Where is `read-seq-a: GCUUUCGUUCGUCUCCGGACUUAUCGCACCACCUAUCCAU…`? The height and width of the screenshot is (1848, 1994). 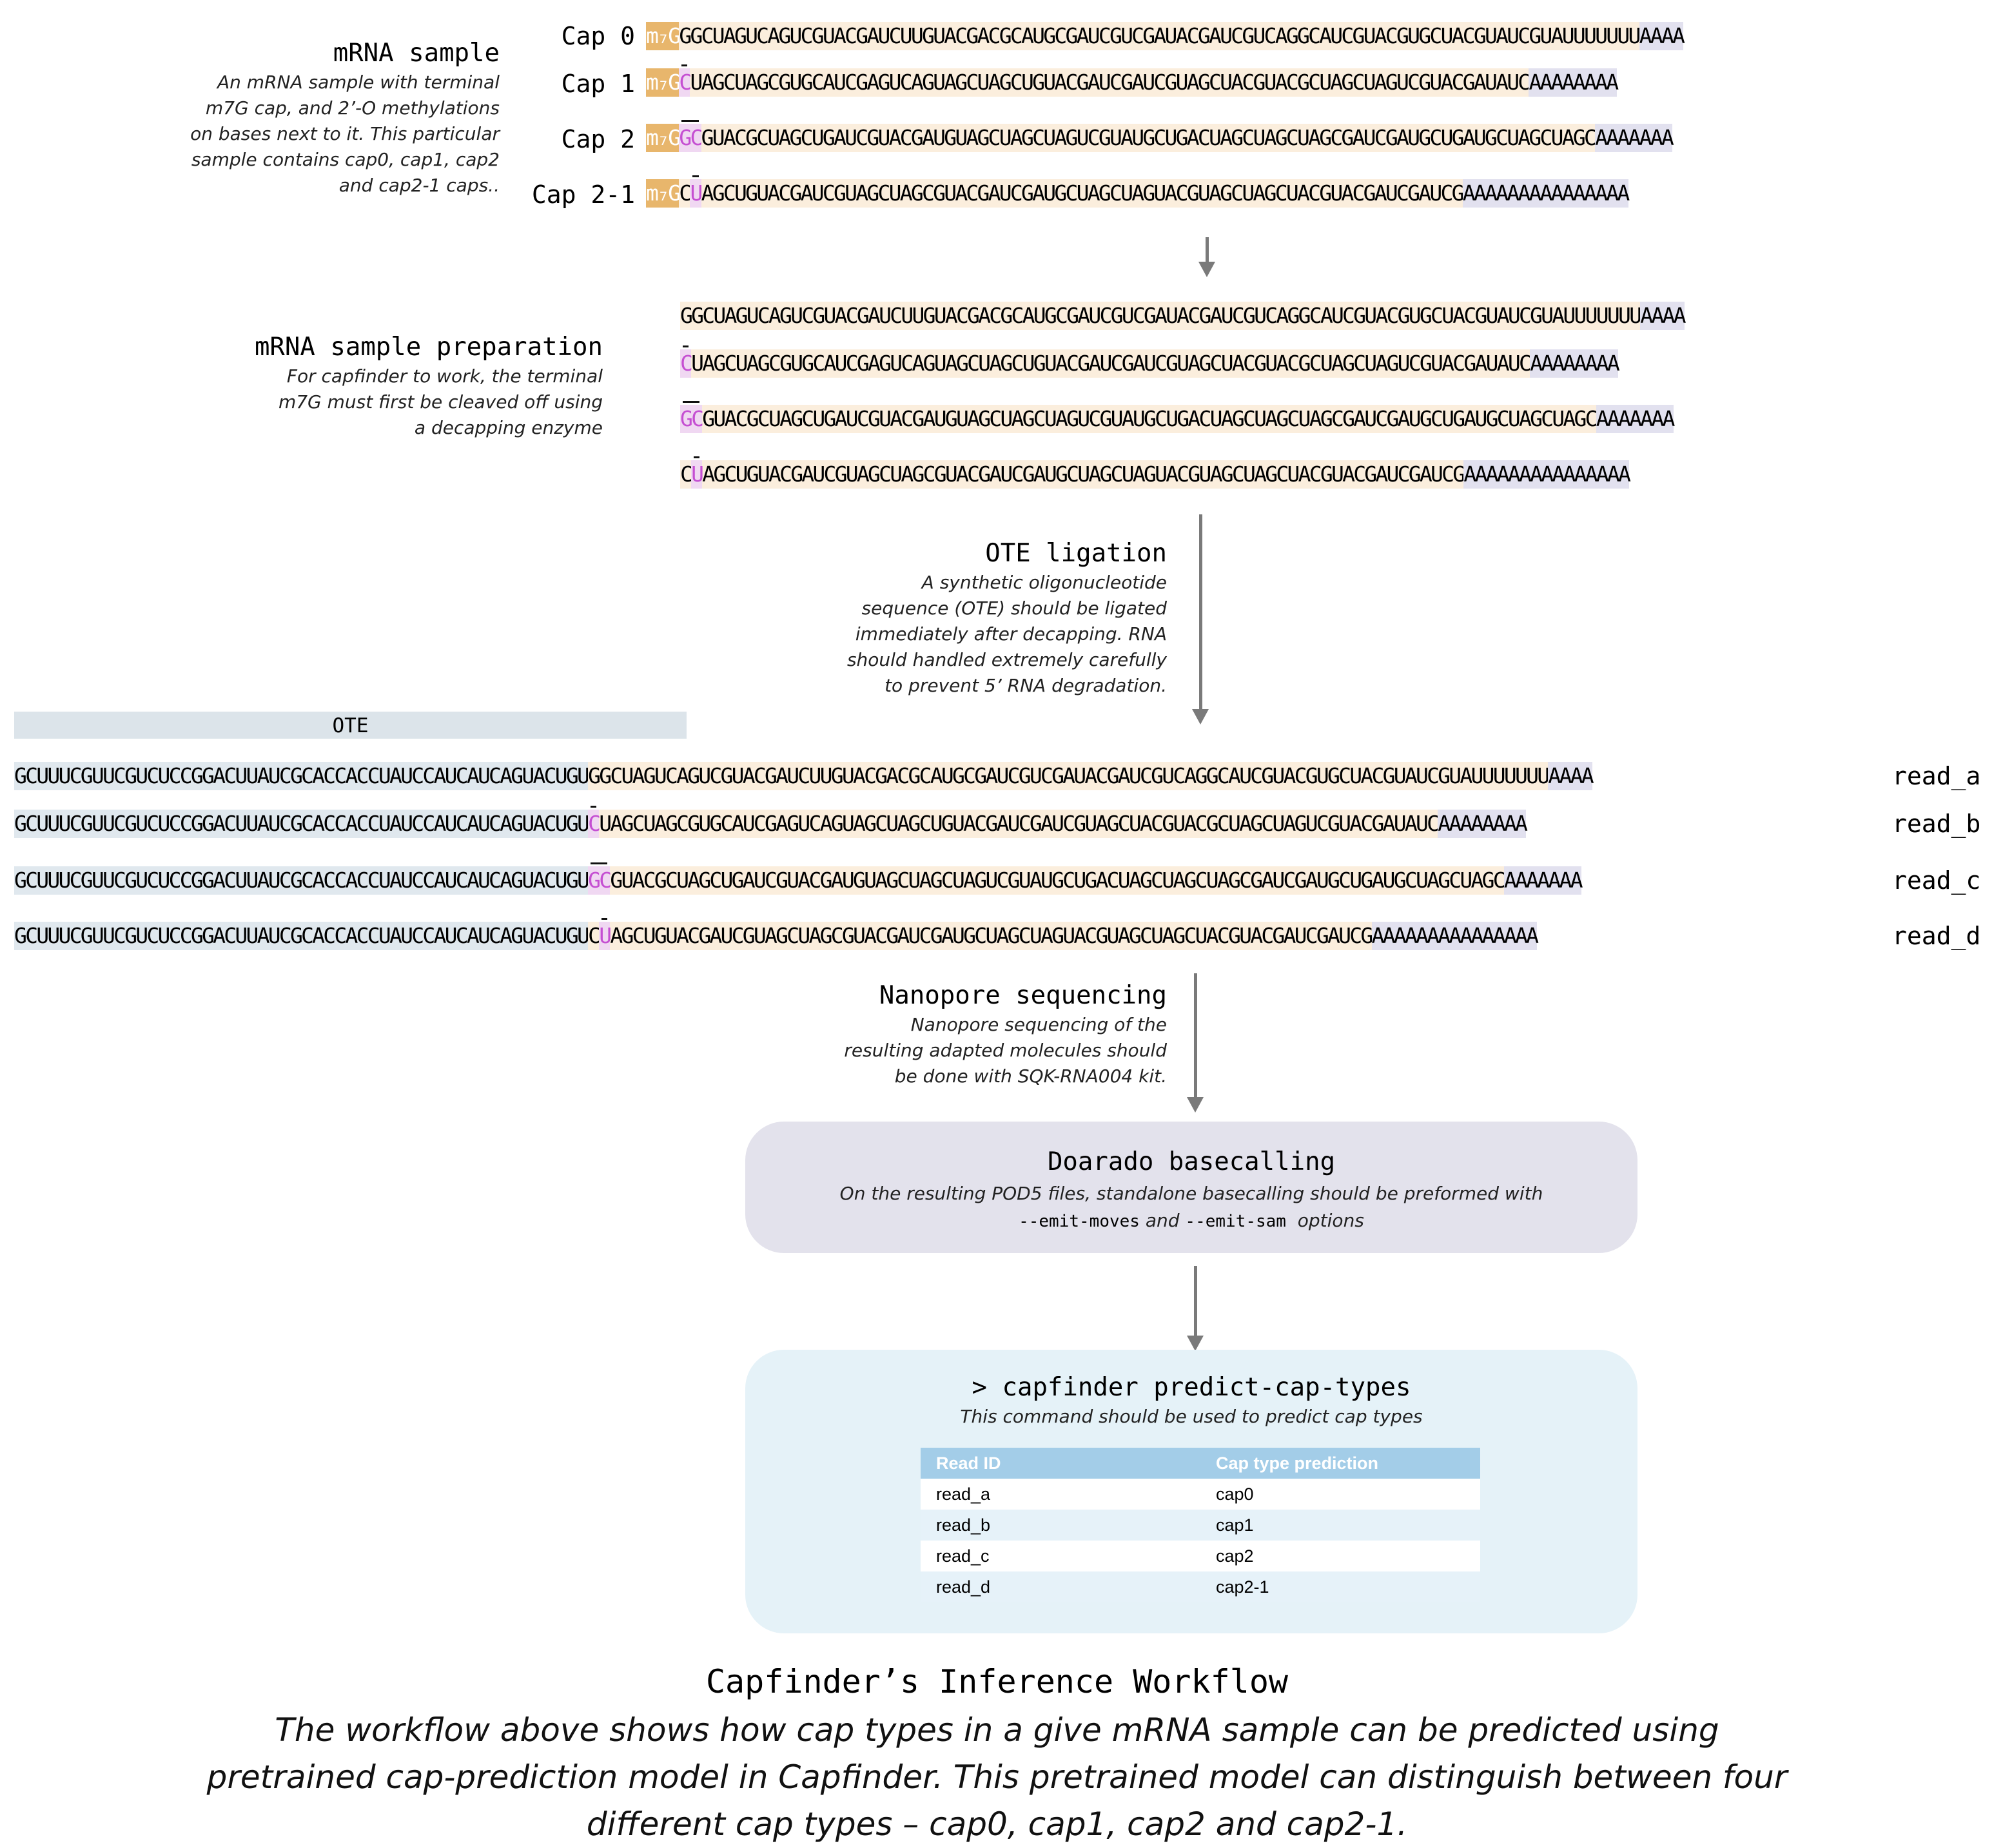 read-seq-a: GCUUUCGUUCGUCUCCGGACUUAUCGCACCACCUAUCCAU… is located at coordinates (804, 776).